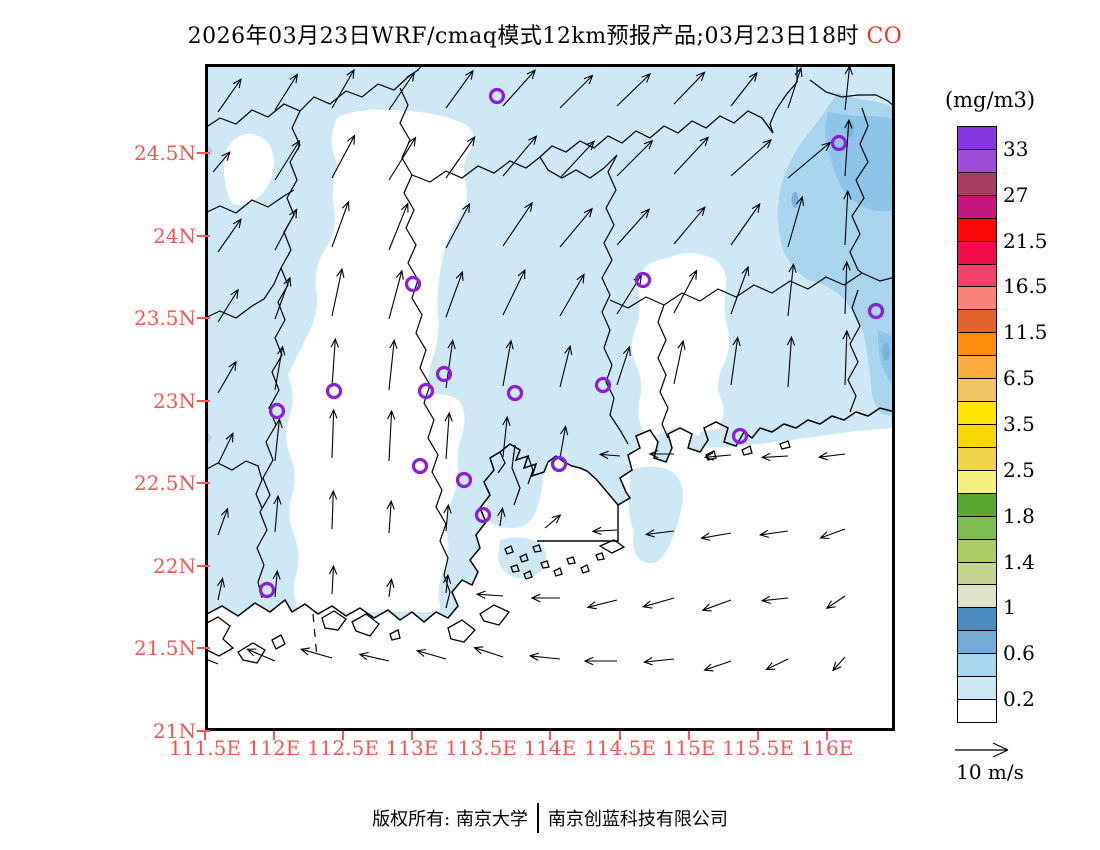  What do you see at coordinates (1025, 332) in the screenshot?
I see `colorbar-tick-label: 11.5` at bounding box center [1025, 332].